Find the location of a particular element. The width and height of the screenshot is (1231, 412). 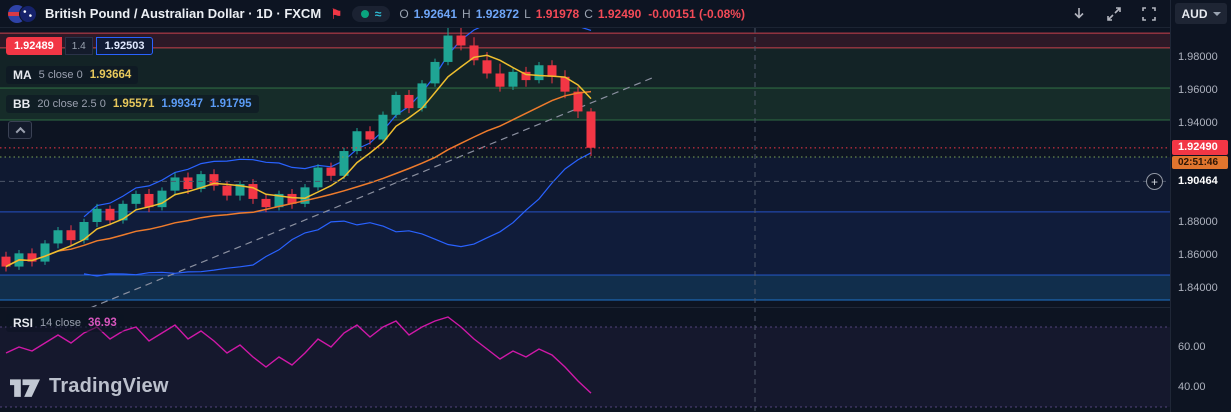

bb-basis-value: 1.95571 is located at coordinates (133, 104).